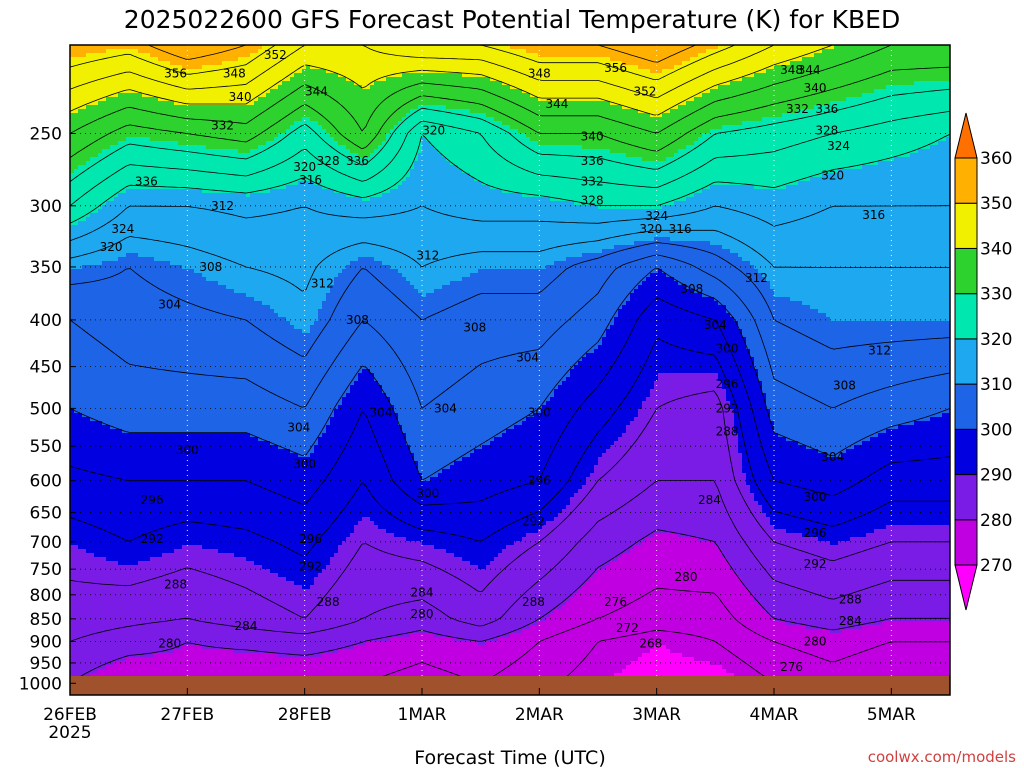 Image resolution: width=1024 pixels, height=768 pixels. Describe the element at coordinates (996, 521) in the screenshot. I see `colorbar-tick-label: 280` at that location.